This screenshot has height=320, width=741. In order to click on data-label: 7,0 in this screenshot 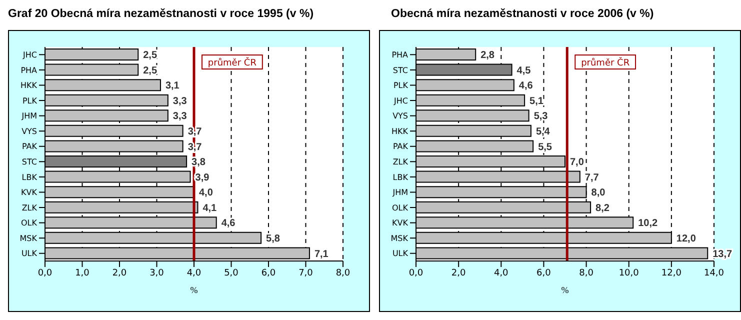, I will do `click(577, 162)`.